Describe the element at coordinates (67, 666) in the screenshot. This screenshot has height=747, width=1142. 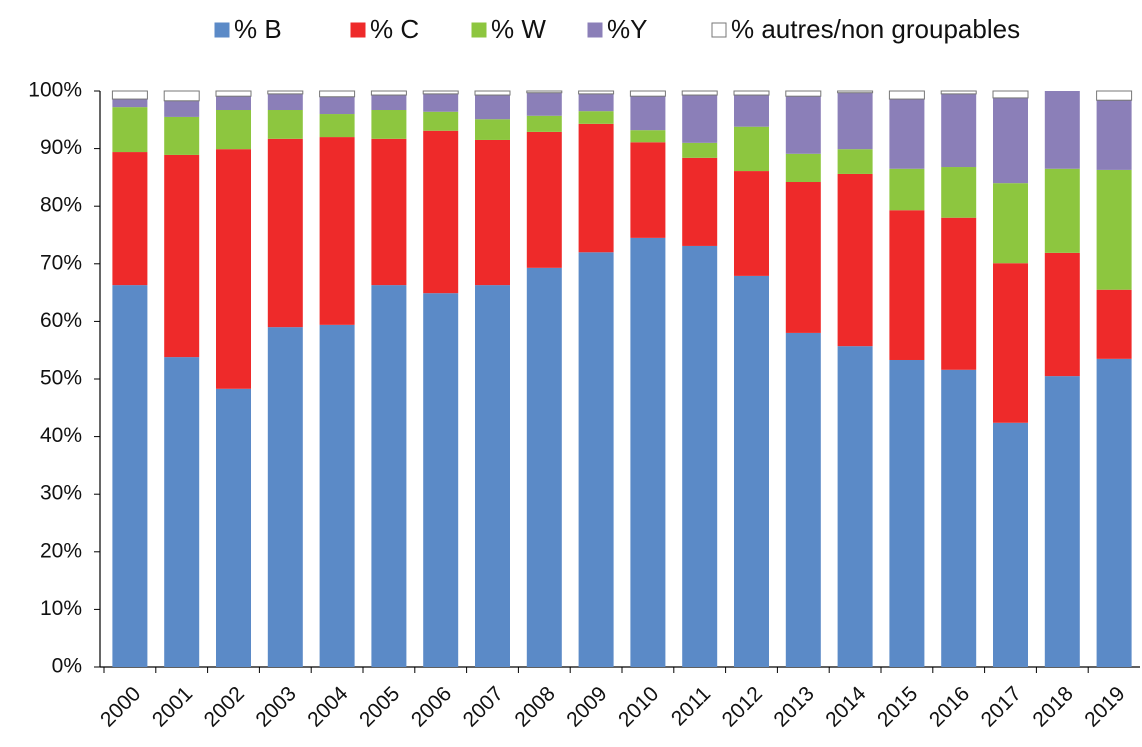
I see `y-tick-label: 0%` at that location.